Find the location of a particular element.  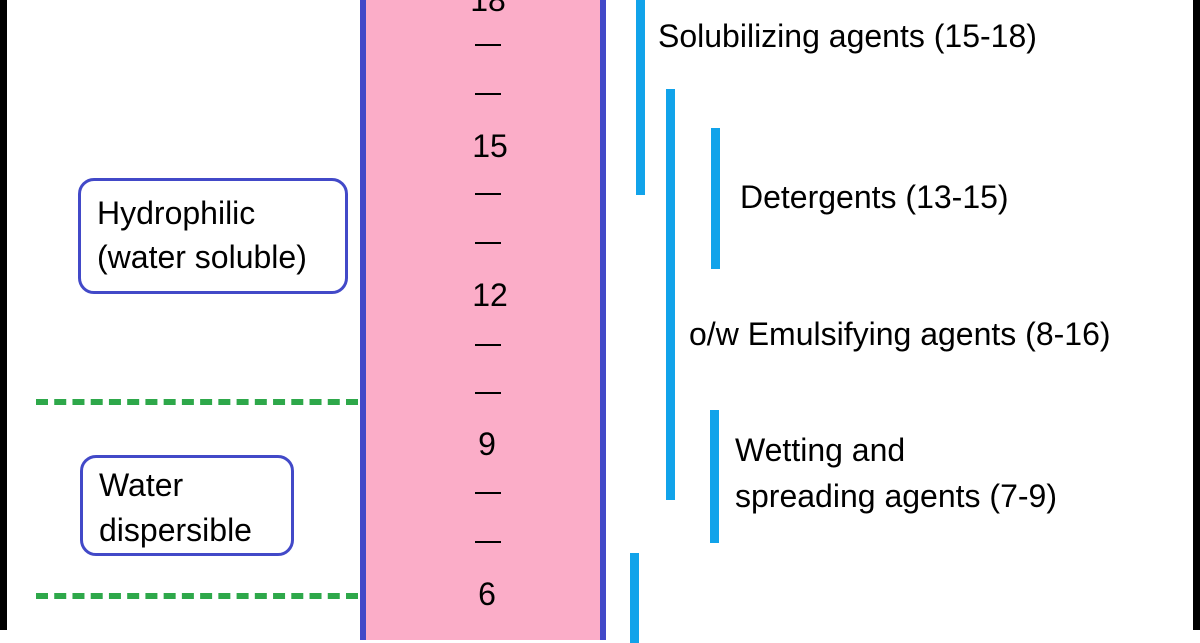

scale-number-9: 9 is located at coordinates (487, 444).